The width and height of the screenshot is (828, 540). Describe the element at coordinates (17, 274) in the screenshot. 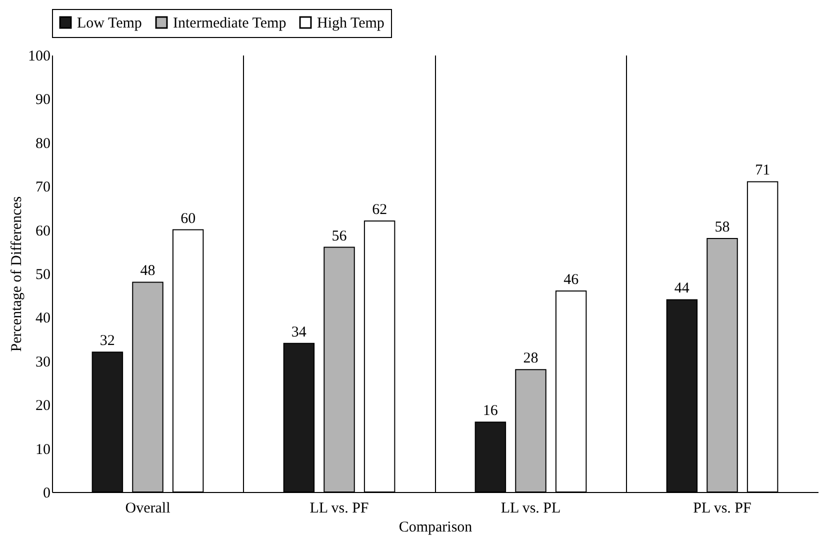

I see `y-axis-title: Percentage of Differences` at that location.